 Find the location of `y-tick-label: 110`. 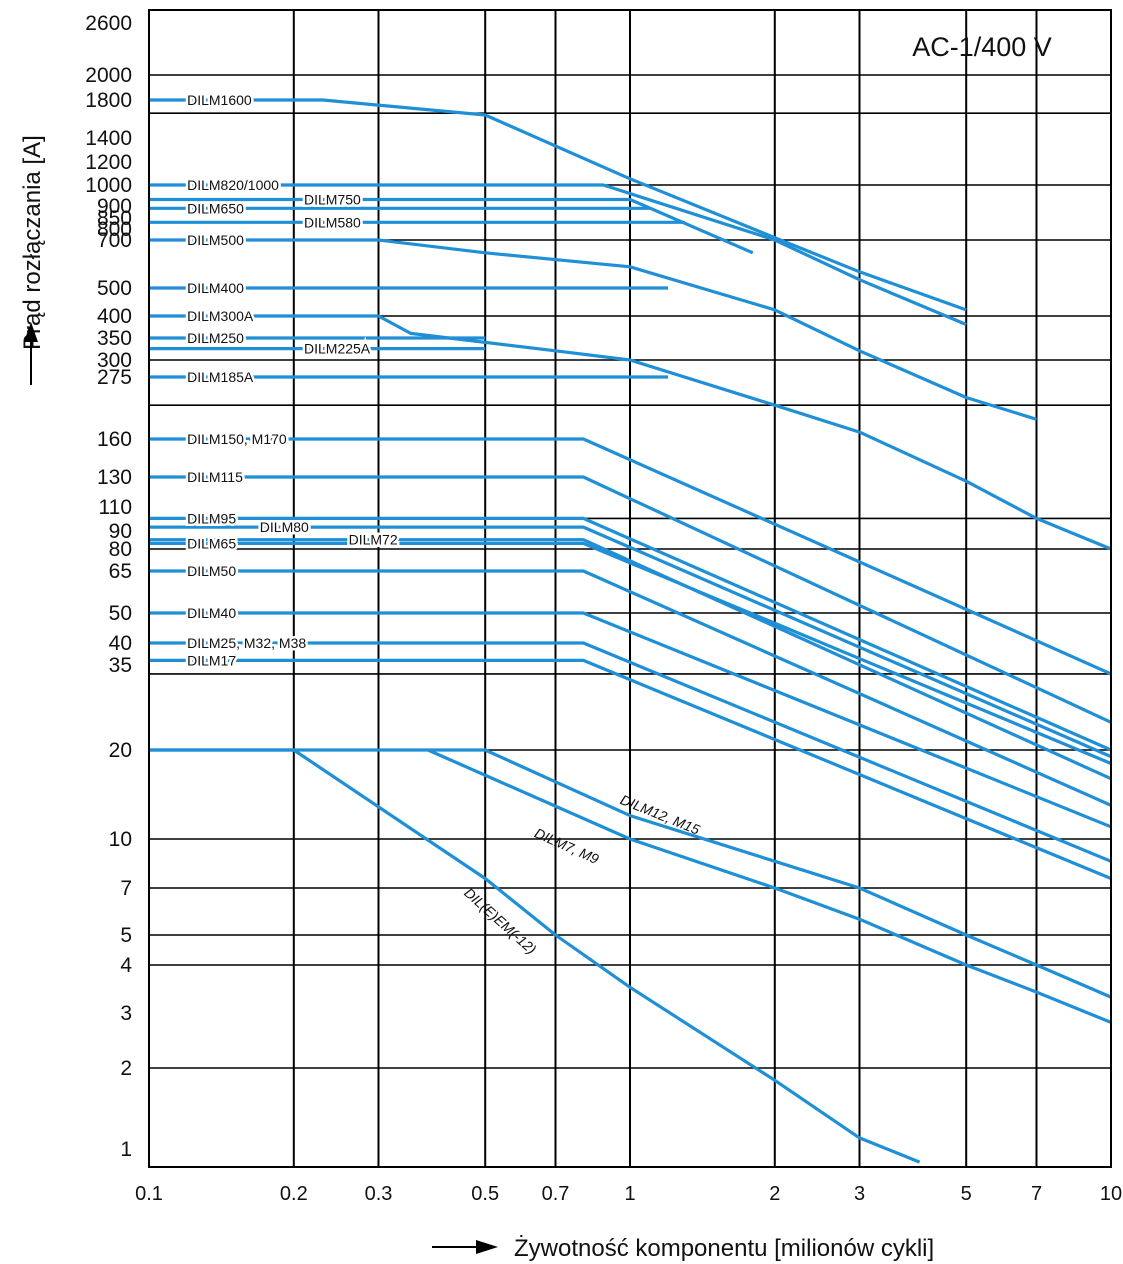

y-tick-label: 110 is located at coordinates (115, 507).